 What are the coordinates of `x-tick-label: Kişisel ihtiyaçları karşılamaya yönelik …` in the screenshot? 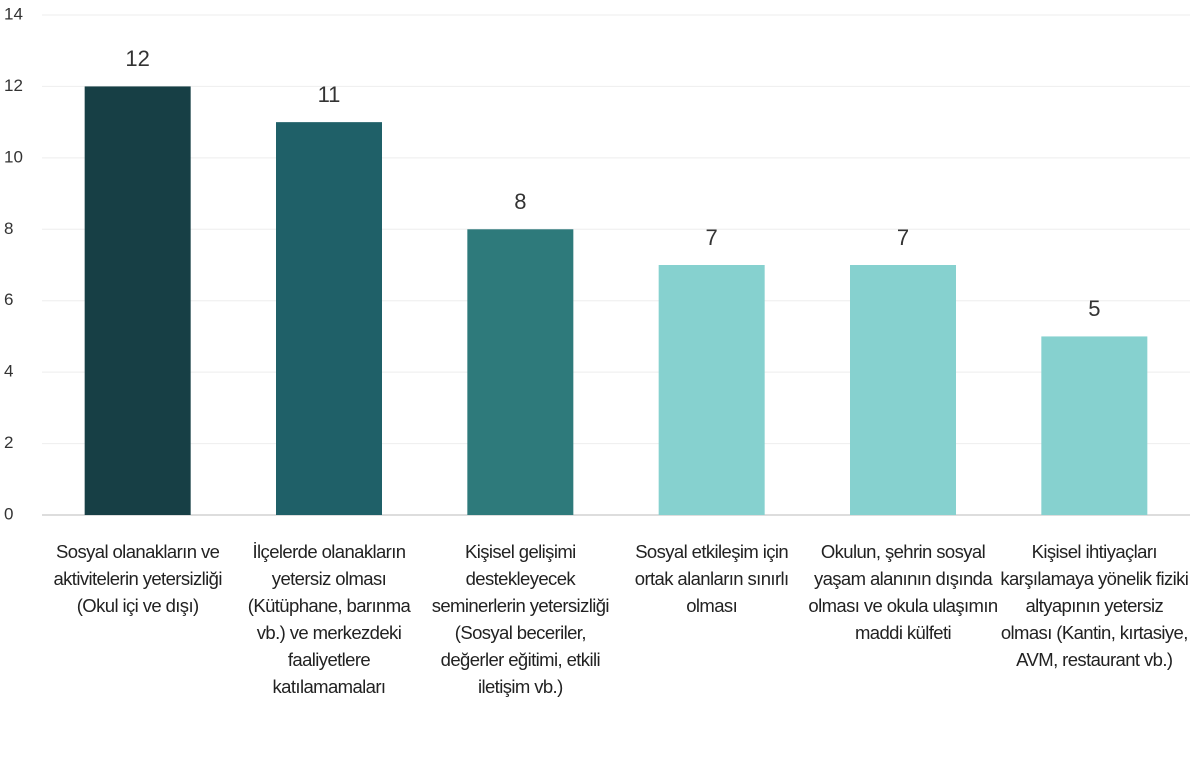 It's located at (1094, 605).